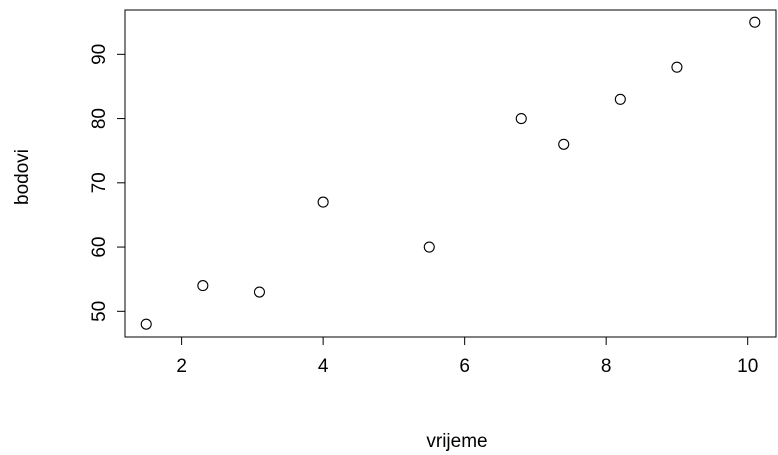  Describe the element at coordinates (99, 246) in the screenshot. I see `y-tick-label: 60` at that location.